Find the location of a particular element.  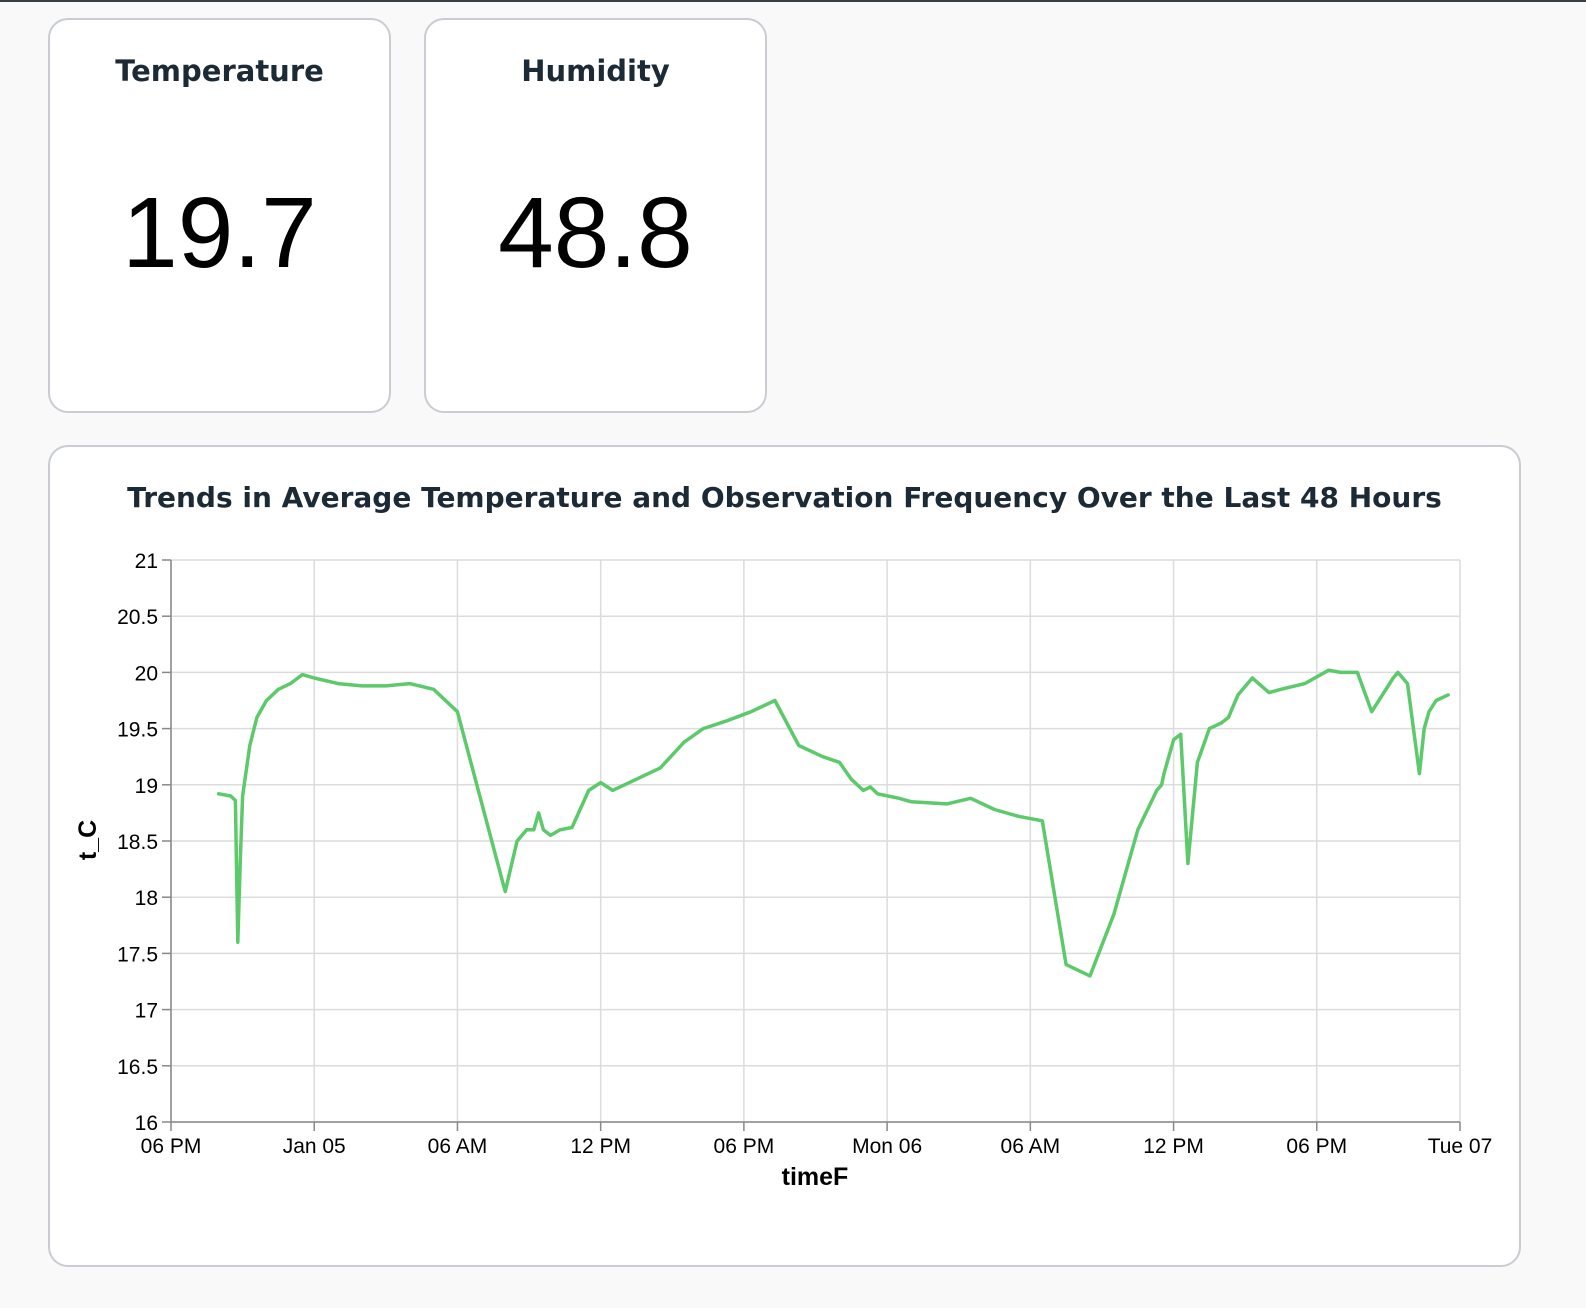

temperature-card: Temperature 19.7 is located at coordinates (219, 215).